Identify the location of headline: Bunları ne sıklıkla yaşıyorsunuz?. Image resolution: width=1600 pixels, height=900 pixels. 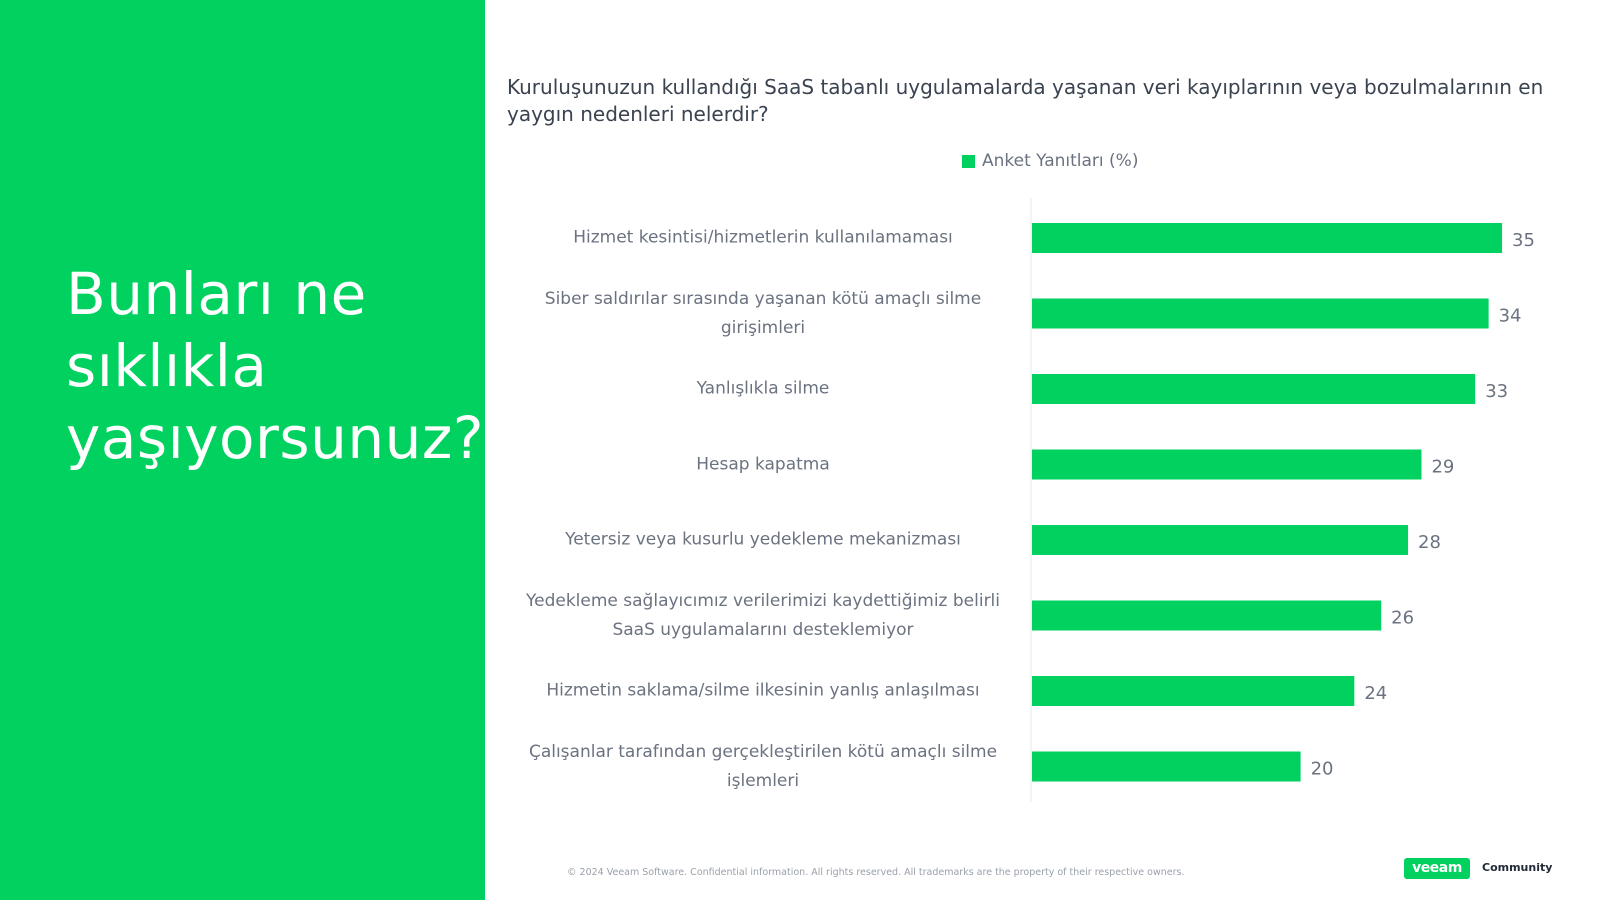
(275, 366).